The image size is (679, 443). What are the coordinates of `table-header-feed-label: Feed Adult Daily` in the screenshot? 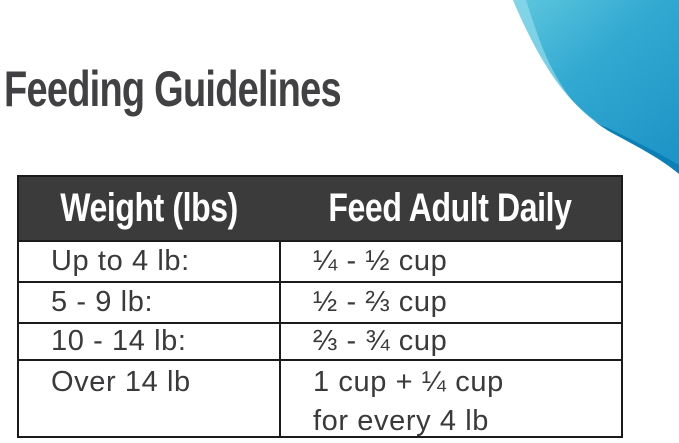 It's located at (450, 208).